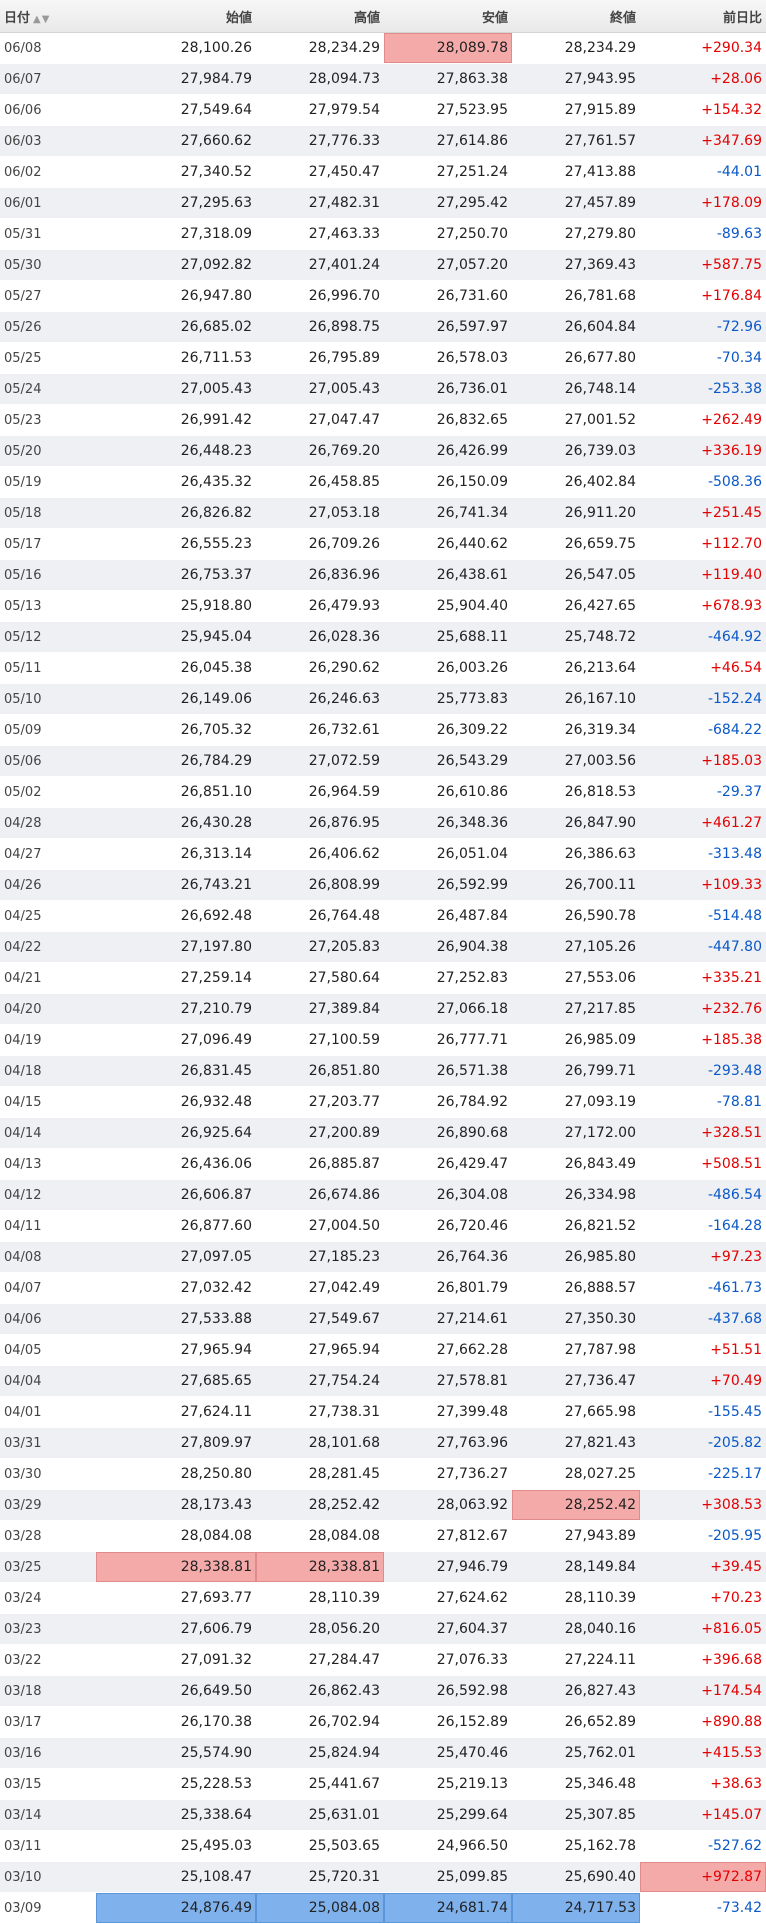 This screenshot has width=766, height=1924. What do you see at coordinates (703, 1164) in the screenshot?
I see `cell-change: +508.51` at bounding box center [703, 1164].